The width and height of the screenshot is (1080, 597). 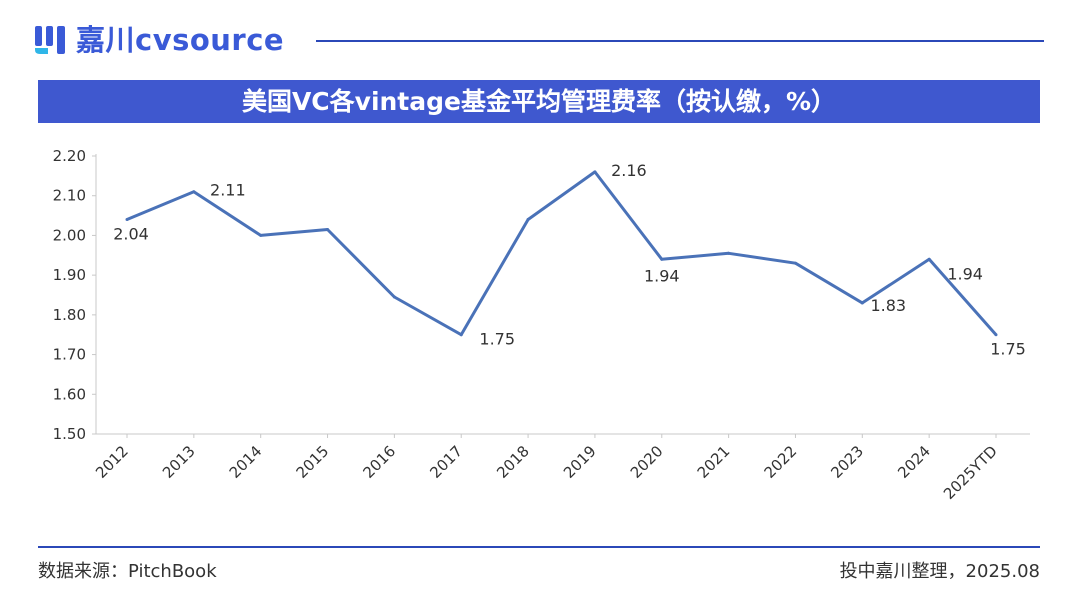 I want to click on x-tick-label: 2024, so click(x=914, y=462).